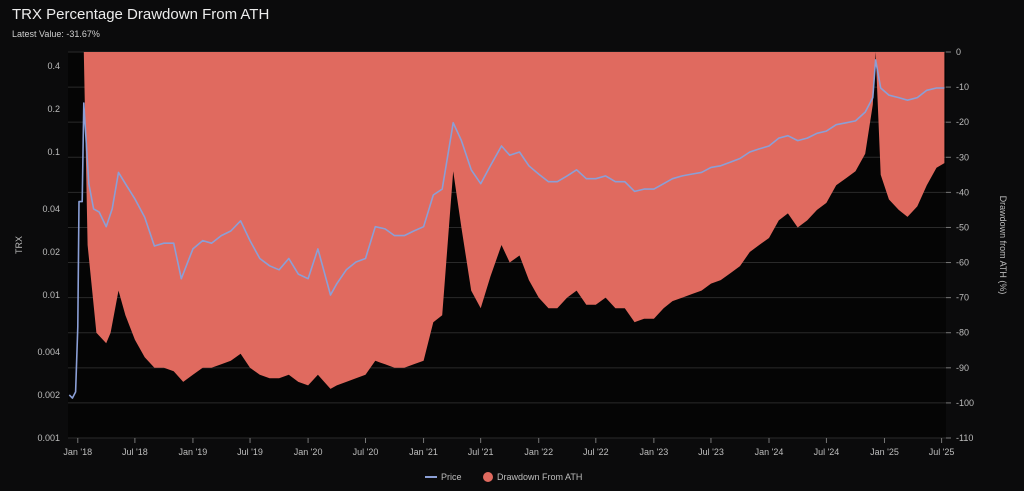  What do you see at coordinates (53, 109) in the screenshot?
I see `left-tick-label: 0.2` at bounding box center [53, 109].